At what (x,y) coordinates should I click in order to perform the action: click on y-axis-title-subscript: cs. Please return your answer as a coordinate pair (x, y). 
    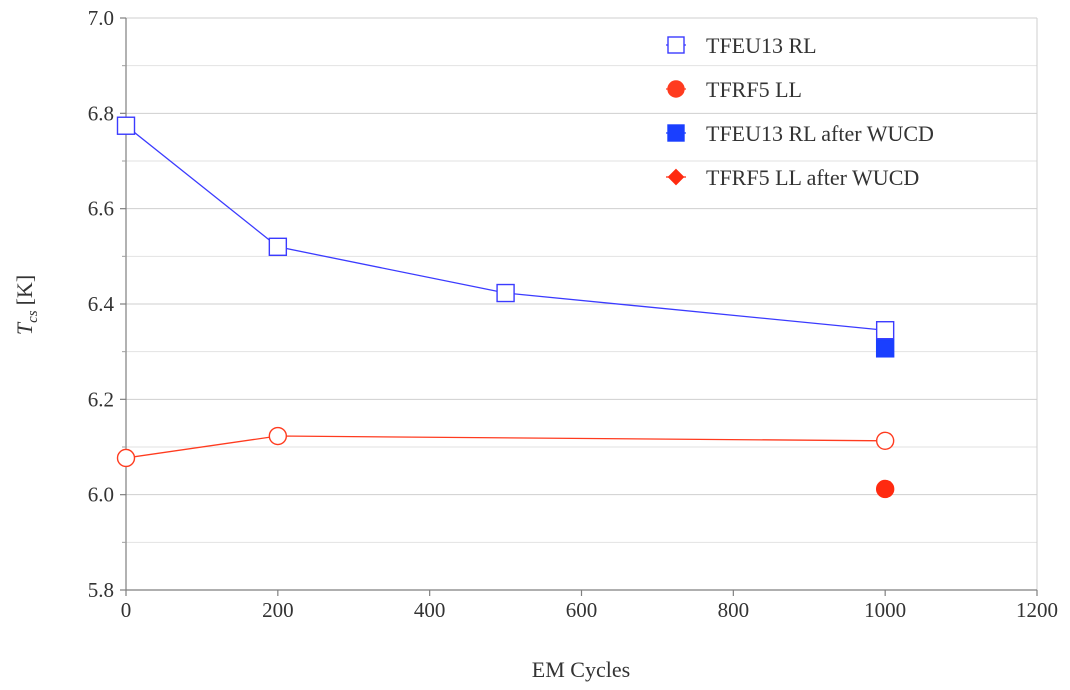
    Looking at the image, I should click on (33, 316).